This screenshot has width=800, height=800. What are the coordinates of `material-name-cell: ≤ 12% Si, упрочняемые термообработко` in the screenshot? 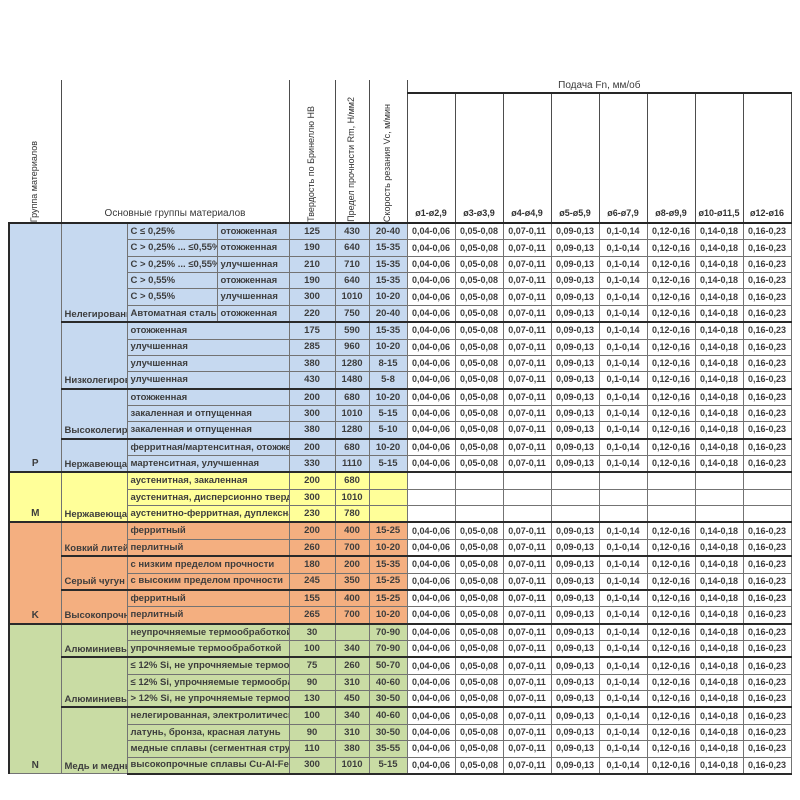 It's located at (208, 682).